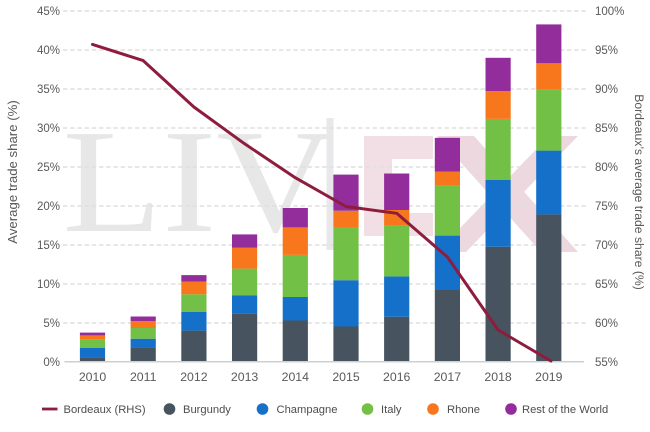  Describe the element at coordinates (48, 168) in the screenshot. I see `svg-text: 25%` at that location.